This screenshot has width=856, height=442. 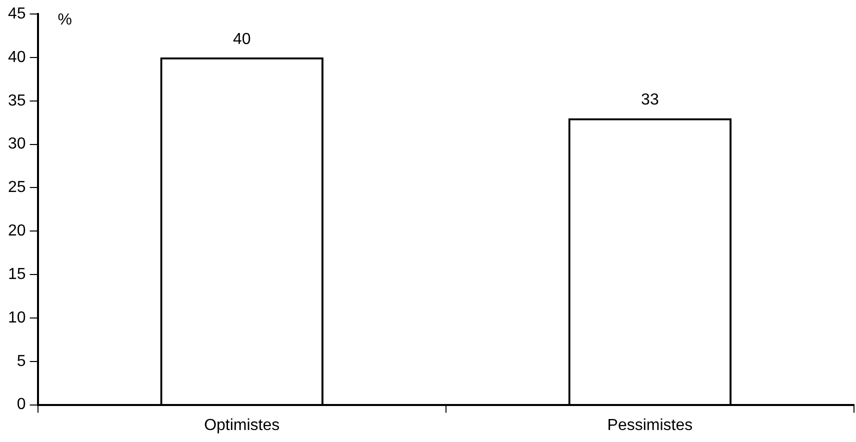 I want to click on y-tick-label: 30, so click(x=17, y=144).